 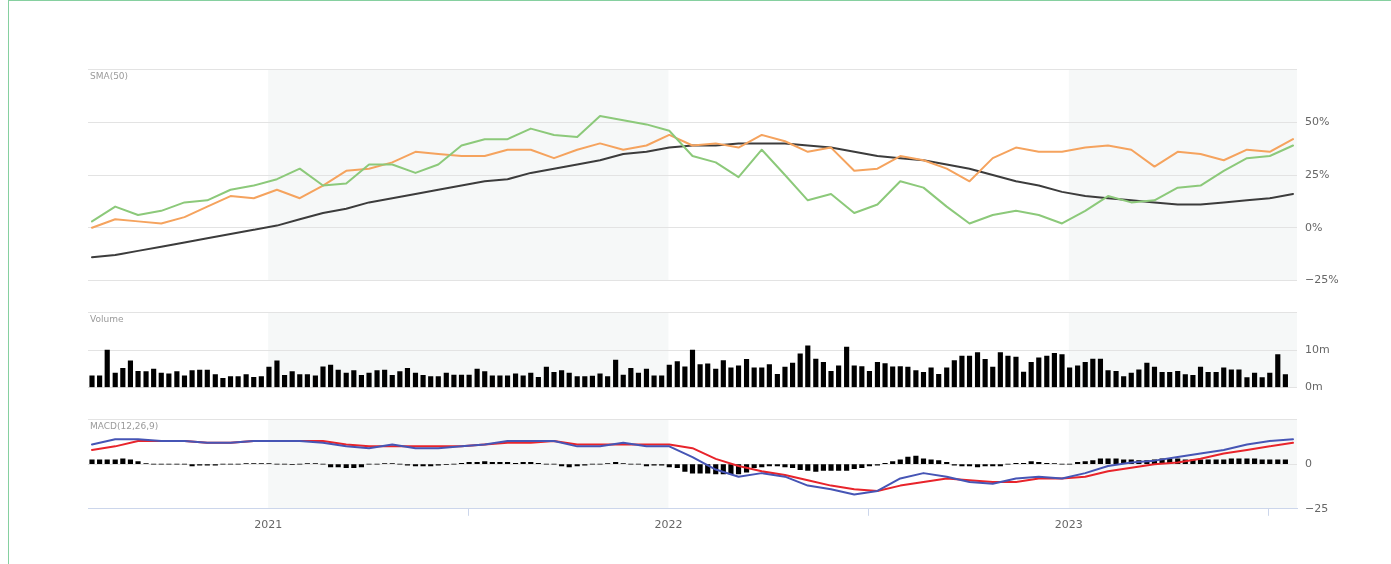 What do you see at coordinates (1314, 387) in the screenshot?
I see `y-tick-label: 0m` at bounding box center [1314, 387].